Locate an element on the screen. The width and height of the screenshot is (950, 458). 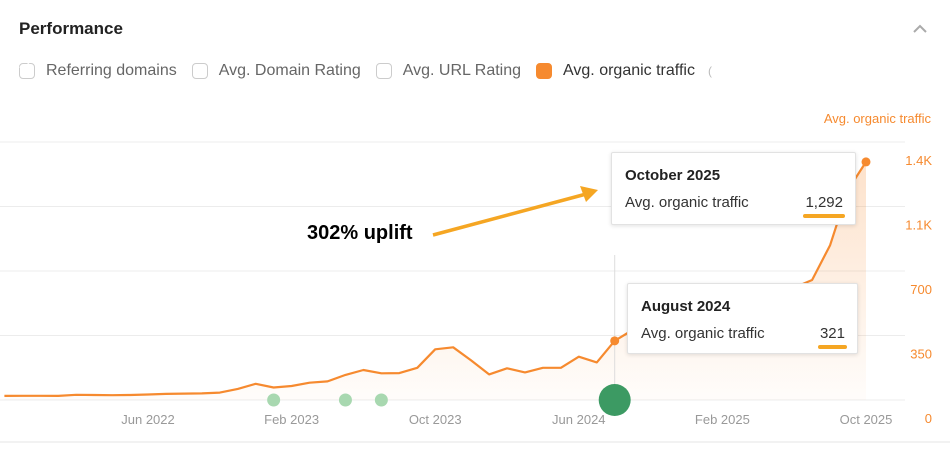
data-point-august-2024 is located at coordinates (615, 341).